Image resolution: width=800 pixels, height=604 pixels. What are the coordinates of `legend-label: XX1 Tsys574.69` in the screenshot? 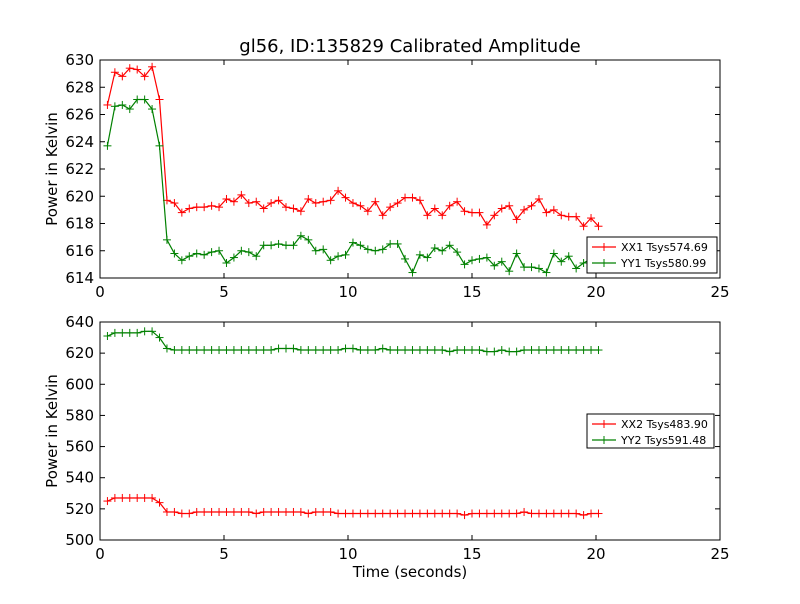 It's located at (664, 247).